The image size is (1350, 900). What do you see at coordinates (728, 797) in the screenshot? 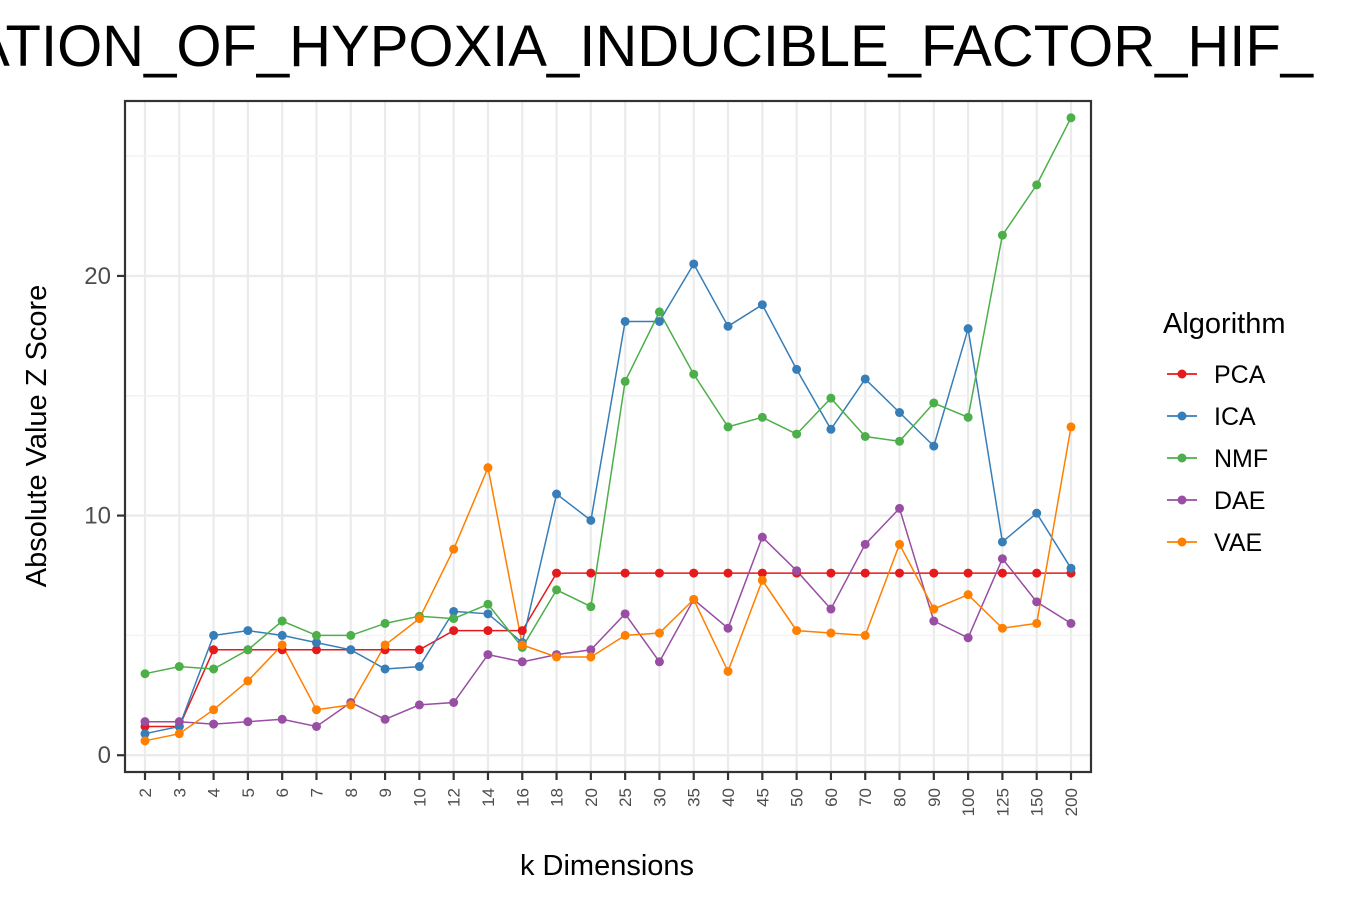
I see `x-tick-label: 40` at bounding box center [728, 797].